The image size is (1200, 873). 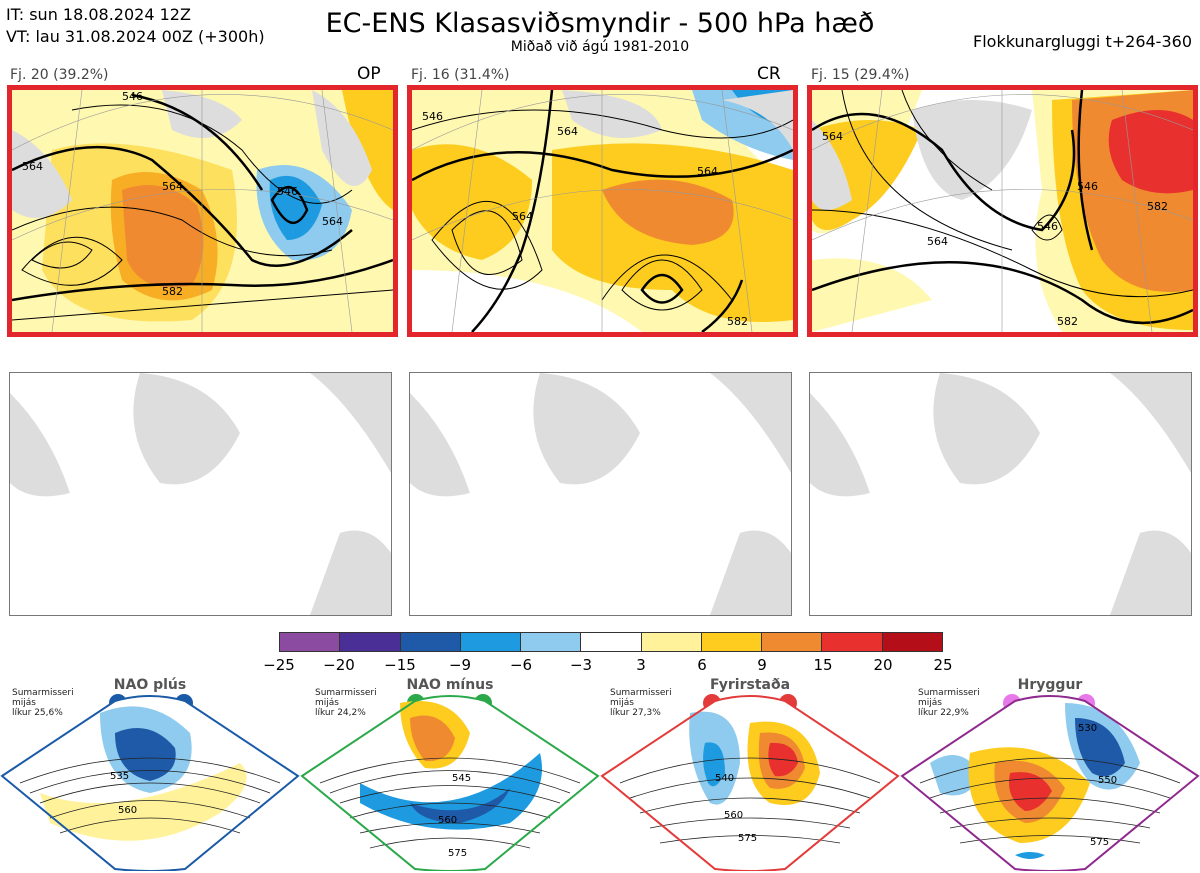 What do you see at coordinates (202, 211) in the screenshot?
I see `cluster-1-map: 546 564 564 546 564 582` at bounding box center [202, 211].